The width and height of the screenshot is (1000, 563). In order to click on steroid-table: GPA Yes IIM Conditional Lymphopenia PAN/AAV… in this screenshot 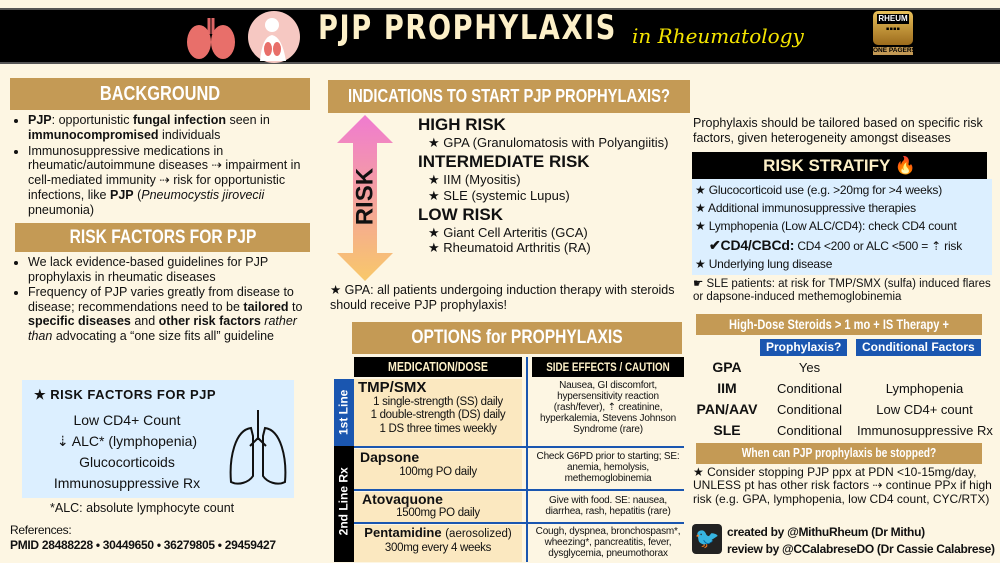, I will do `click(844, 398)`.